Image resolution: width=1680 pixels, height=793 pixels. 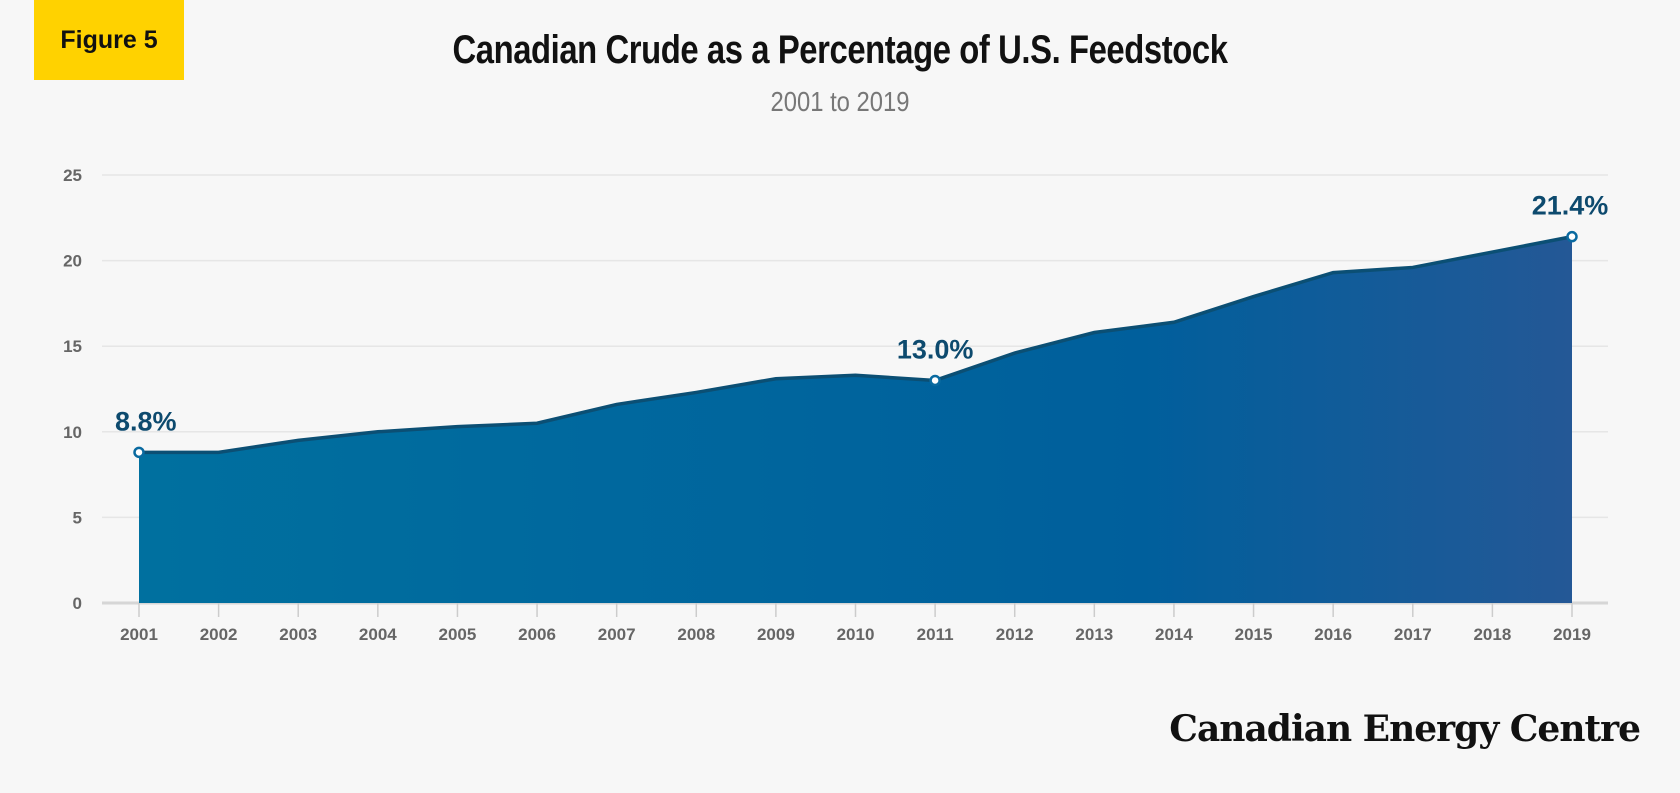 What do you see at coordinates (458, 634) in the screenshot?
I see `x-tick-label: 2005` at bounding box center [458, 634].